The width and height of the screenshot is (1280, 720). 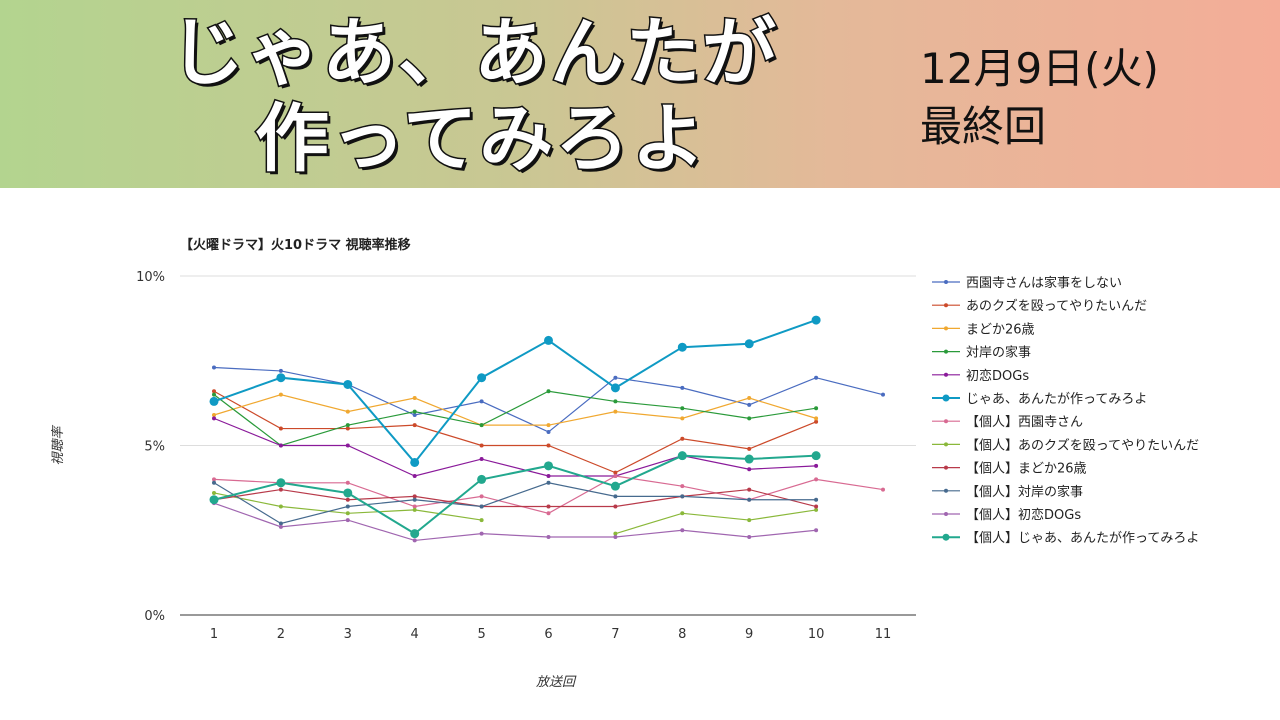 What do you see at coordinates (1024, 492) in the screenshot?
I see `legend-entry: 【個人】対岸の家事` at bounding box center [1024, 492].